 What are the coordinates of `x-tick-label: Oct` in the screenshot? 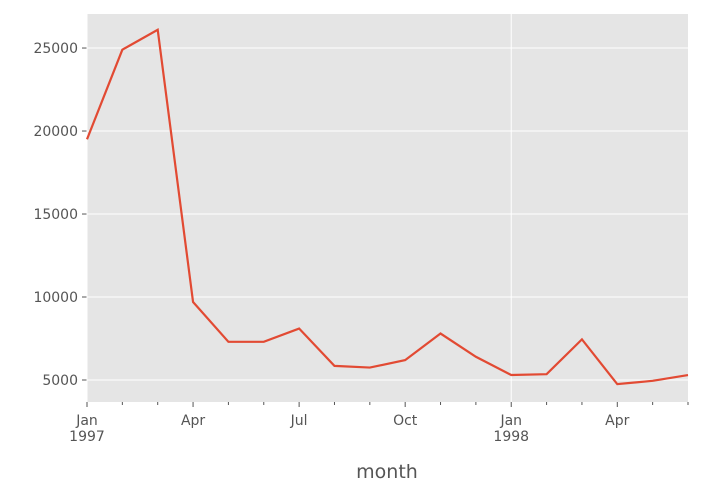 It's located at (405, 421).